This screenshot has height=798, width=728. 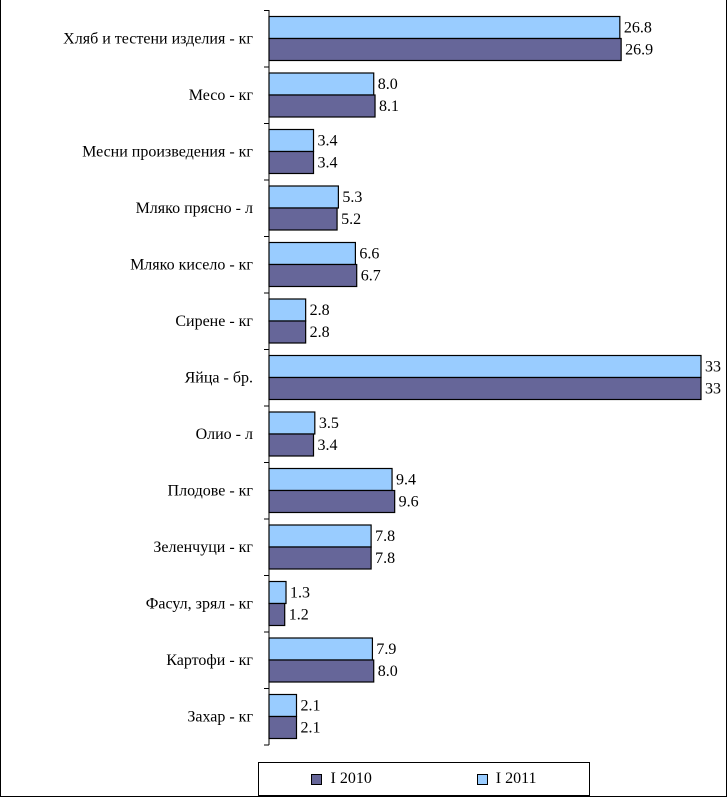 What do you see at coordinates (167, 152) in the screenshot?
I see `category-label: Месни произведения - кг` at bounding box center [167, 152].